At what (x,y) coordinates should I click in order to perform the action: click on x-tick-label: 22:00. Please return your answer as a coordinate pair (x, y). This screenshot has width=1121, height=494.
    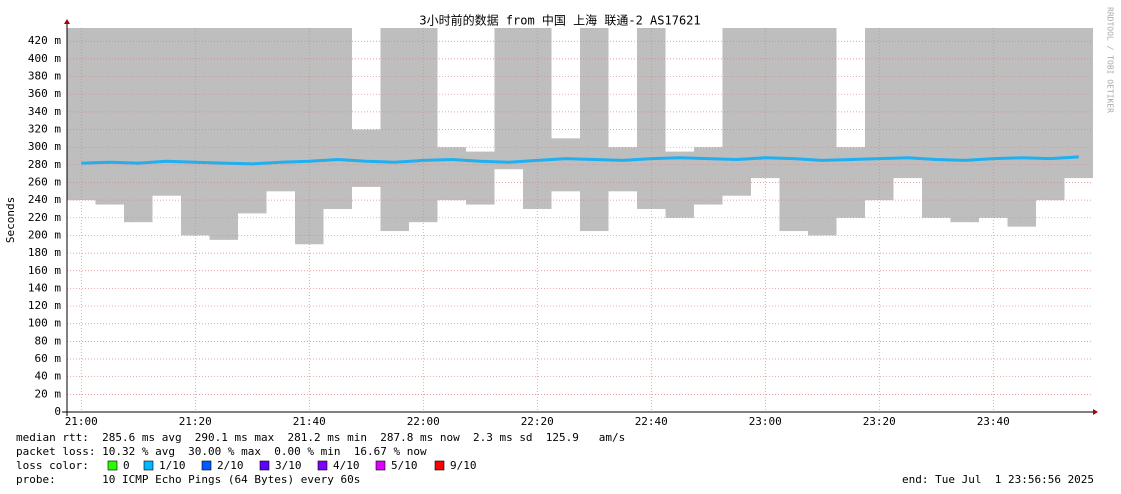
    Looking at the image, I should click on (423, 421).